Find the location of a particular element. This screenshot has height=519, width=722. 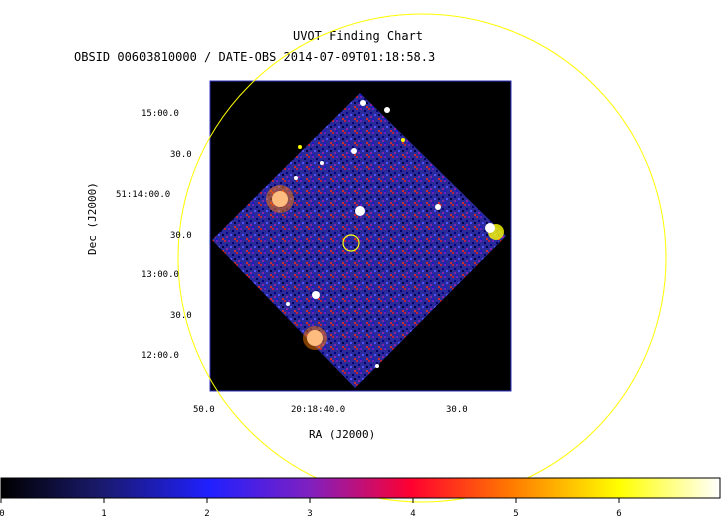

dec-tick: 12:00.0 is located at coordinates (160, 356).